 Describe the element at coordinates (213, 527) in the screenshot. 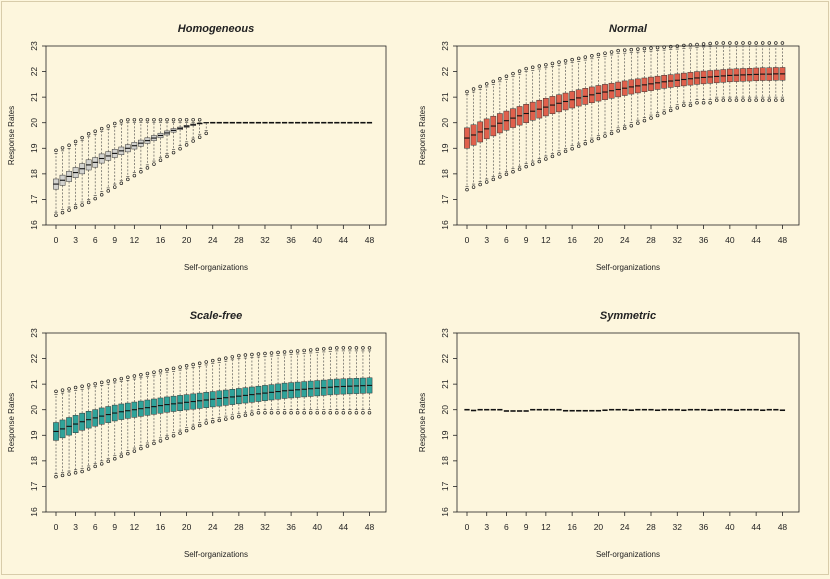

I see `x-tick-label: 24` at that location.